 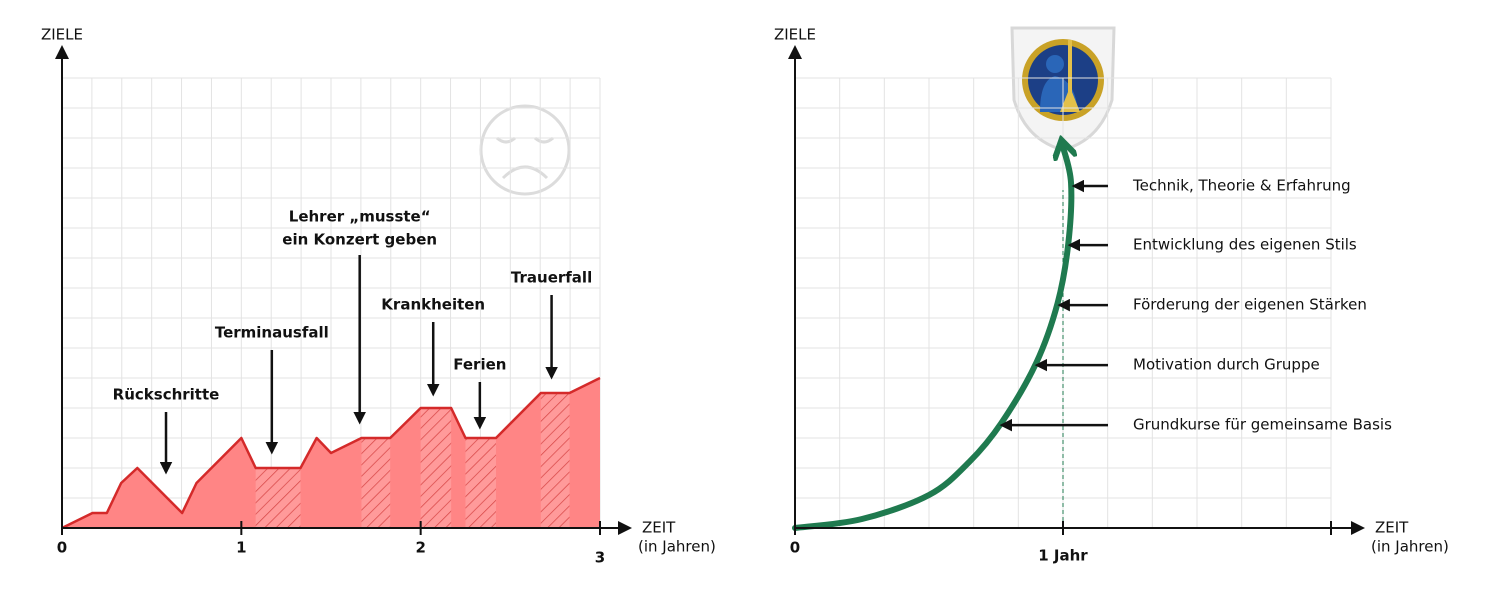 I want to click on x-tick-label: 3, so click(x=600, y=558).